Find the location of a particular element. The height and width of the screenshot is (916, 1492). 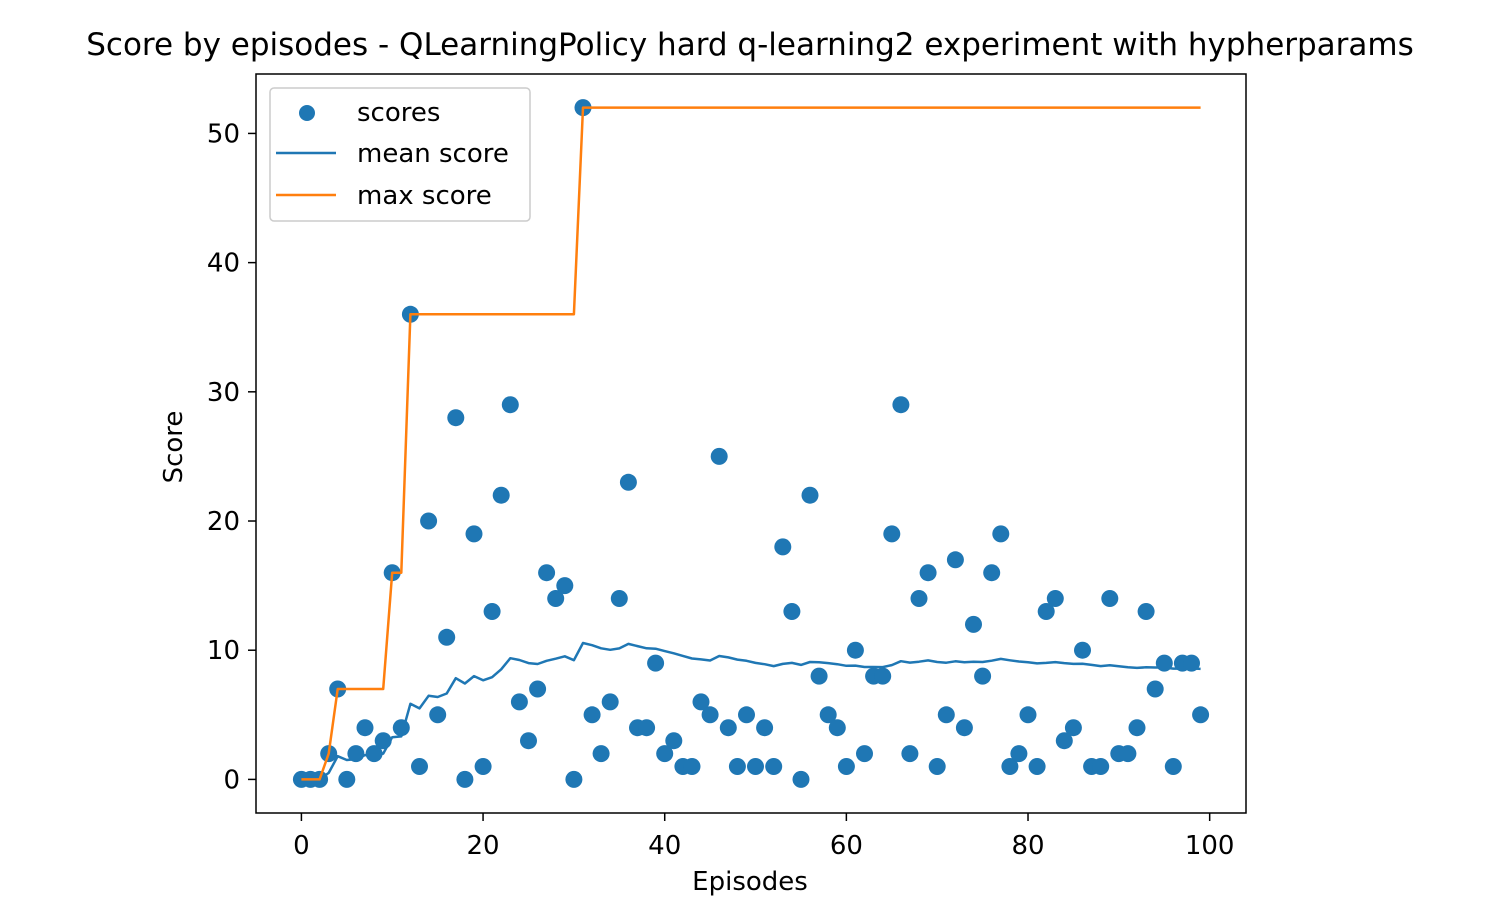

legend-max-label: max score is located at coordinates (424, 196).